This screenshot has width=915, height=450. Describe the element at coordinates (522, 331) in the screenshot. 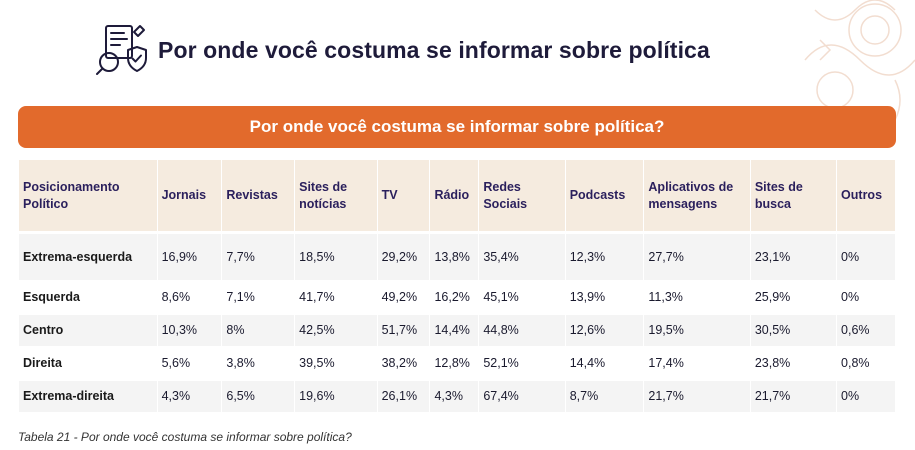

I see `table-cell: 44,8%` at that location.